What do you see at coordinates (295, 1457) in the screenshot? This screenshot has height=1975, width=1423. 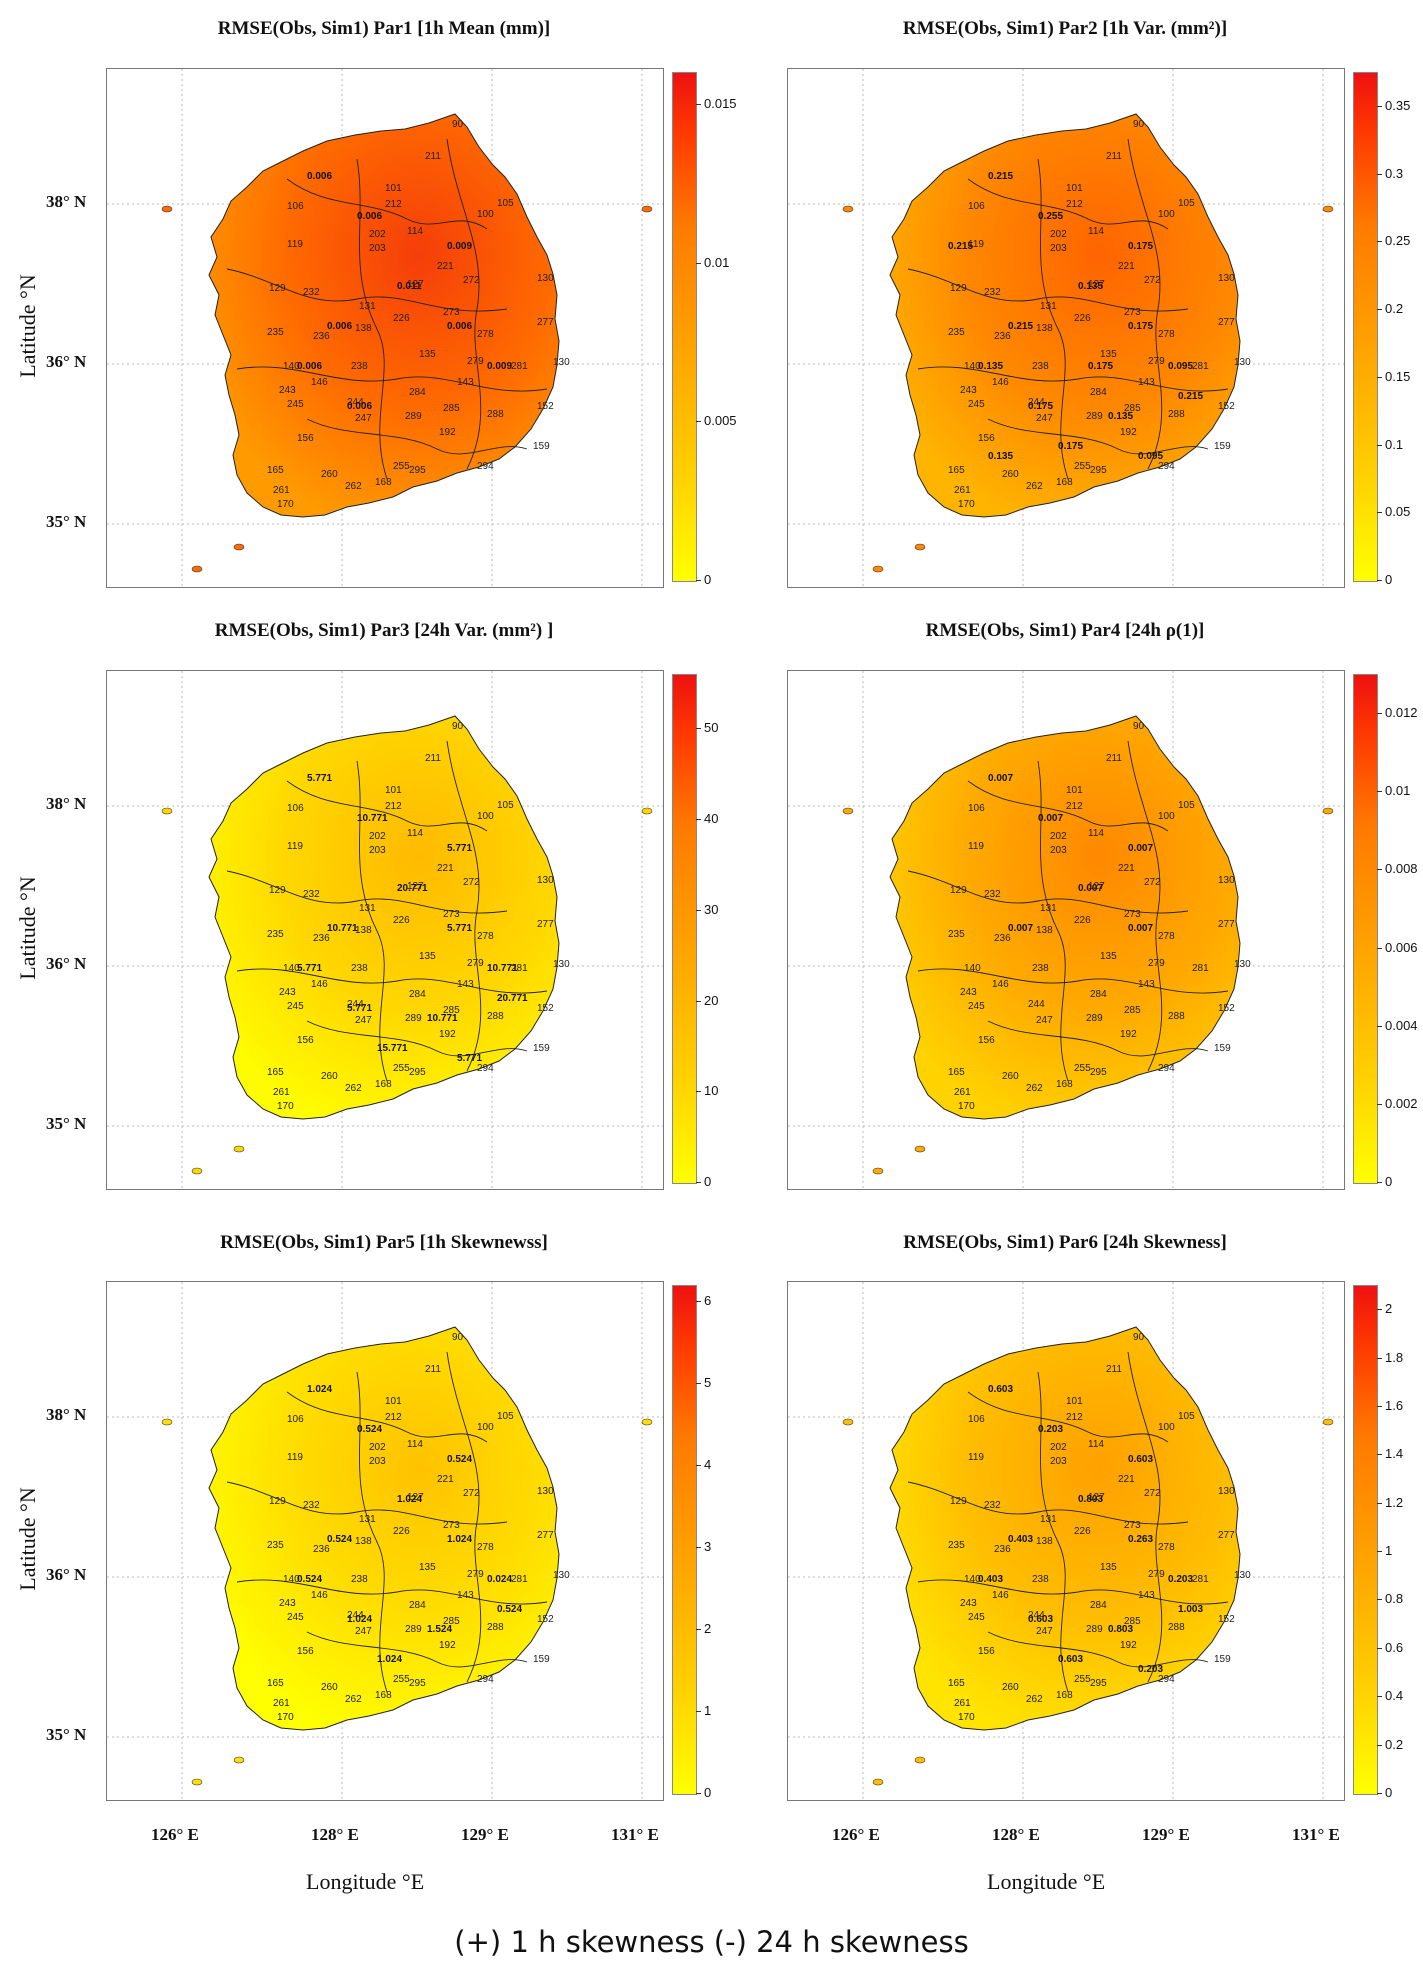 I see `station-label: 119` at bounding box center [295, 1457].